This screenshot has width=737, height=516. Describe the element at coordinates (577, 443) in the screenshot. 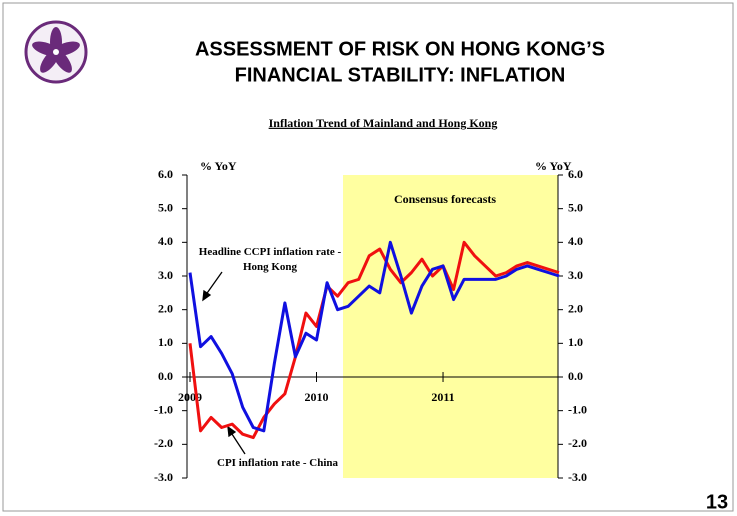

I see `y2-tick-label: -2.0` at that location.